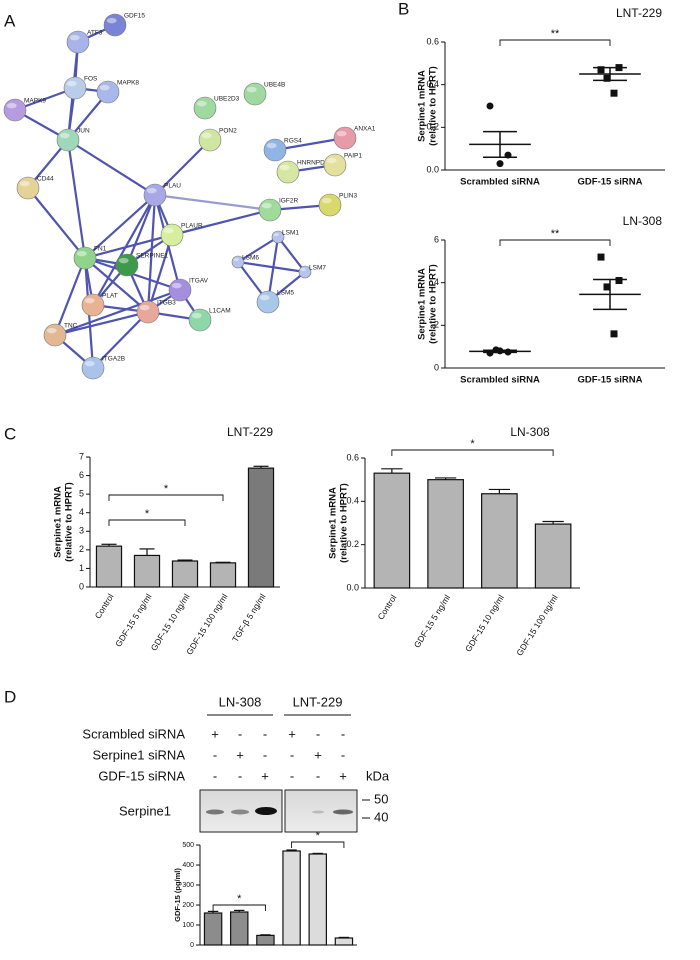 This screenshot has height=960, width=700. Describe the element at coordinates (352, 457) in the screenshot. I see `y-tick-label: 0.6` at that location.